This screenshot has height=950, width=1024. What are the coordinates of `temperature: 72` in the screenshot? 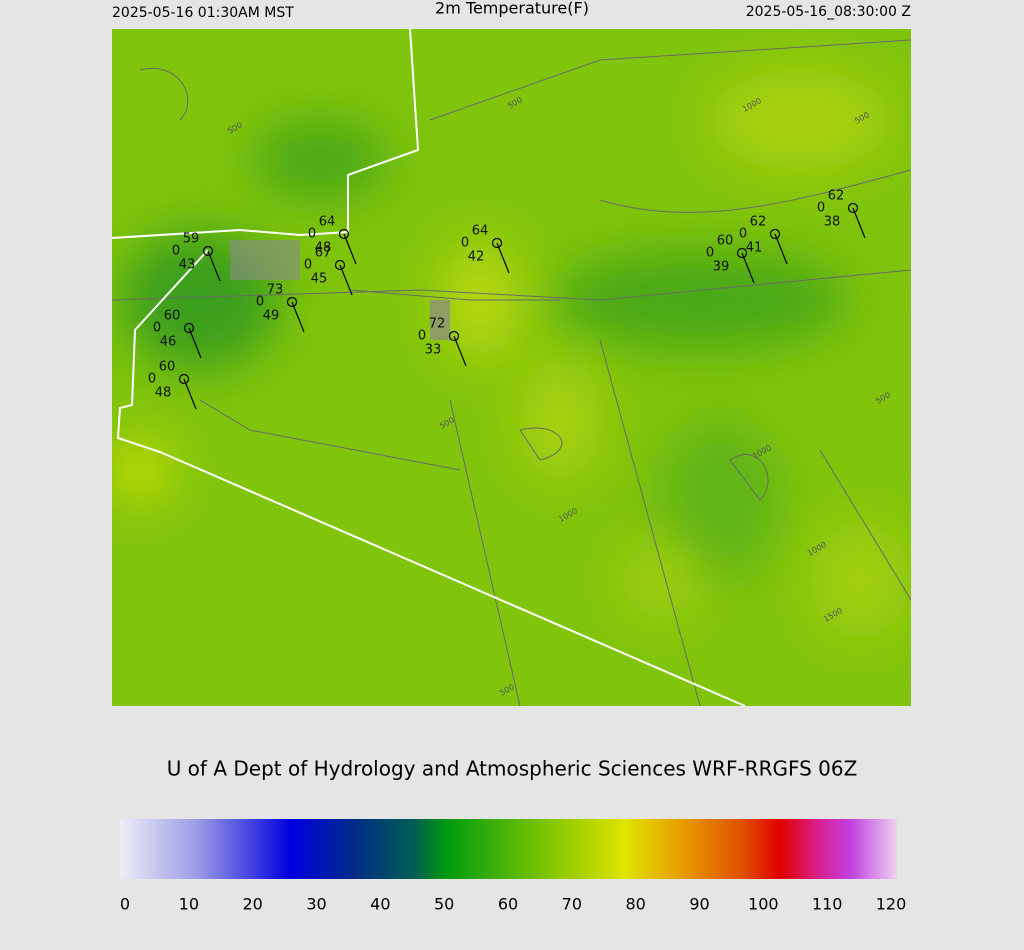 It's located at (437, 324).